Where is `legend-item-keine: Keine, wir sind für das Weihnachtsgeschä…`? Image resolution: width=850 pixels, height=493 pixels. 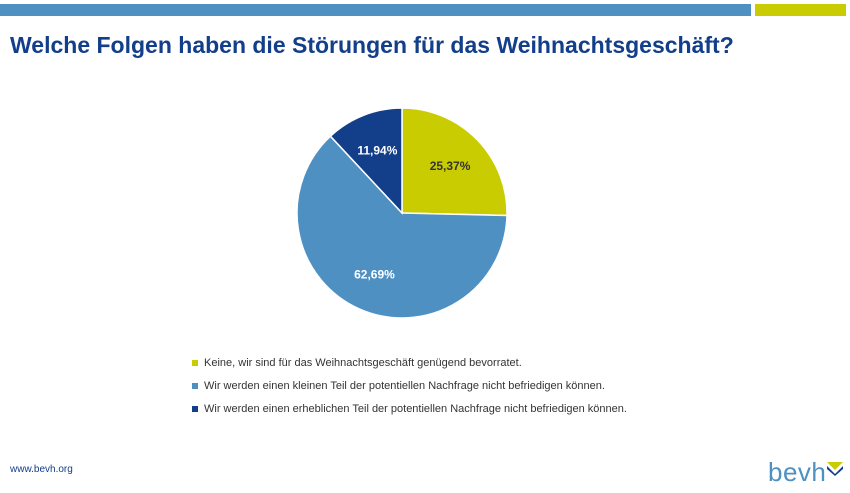 legend-item-keine: Keine, wir sind für das Weihnachtsgeschä… is located at coordinates (409, 362).